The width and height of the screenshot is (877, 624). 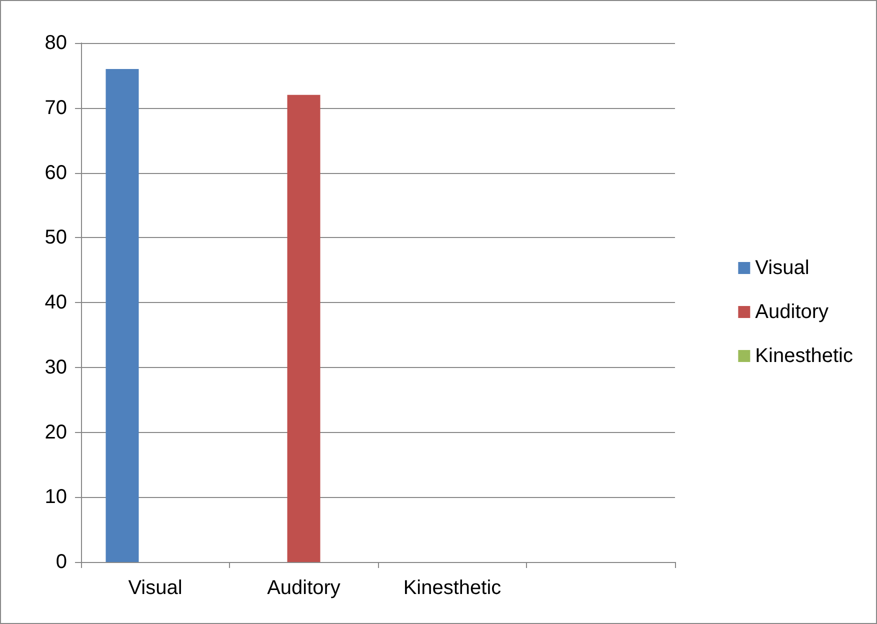 What do you see at coordinates (792, 312) in the screenshot?
I see `legend-label: Auditory` at bounding box center [792, 312].